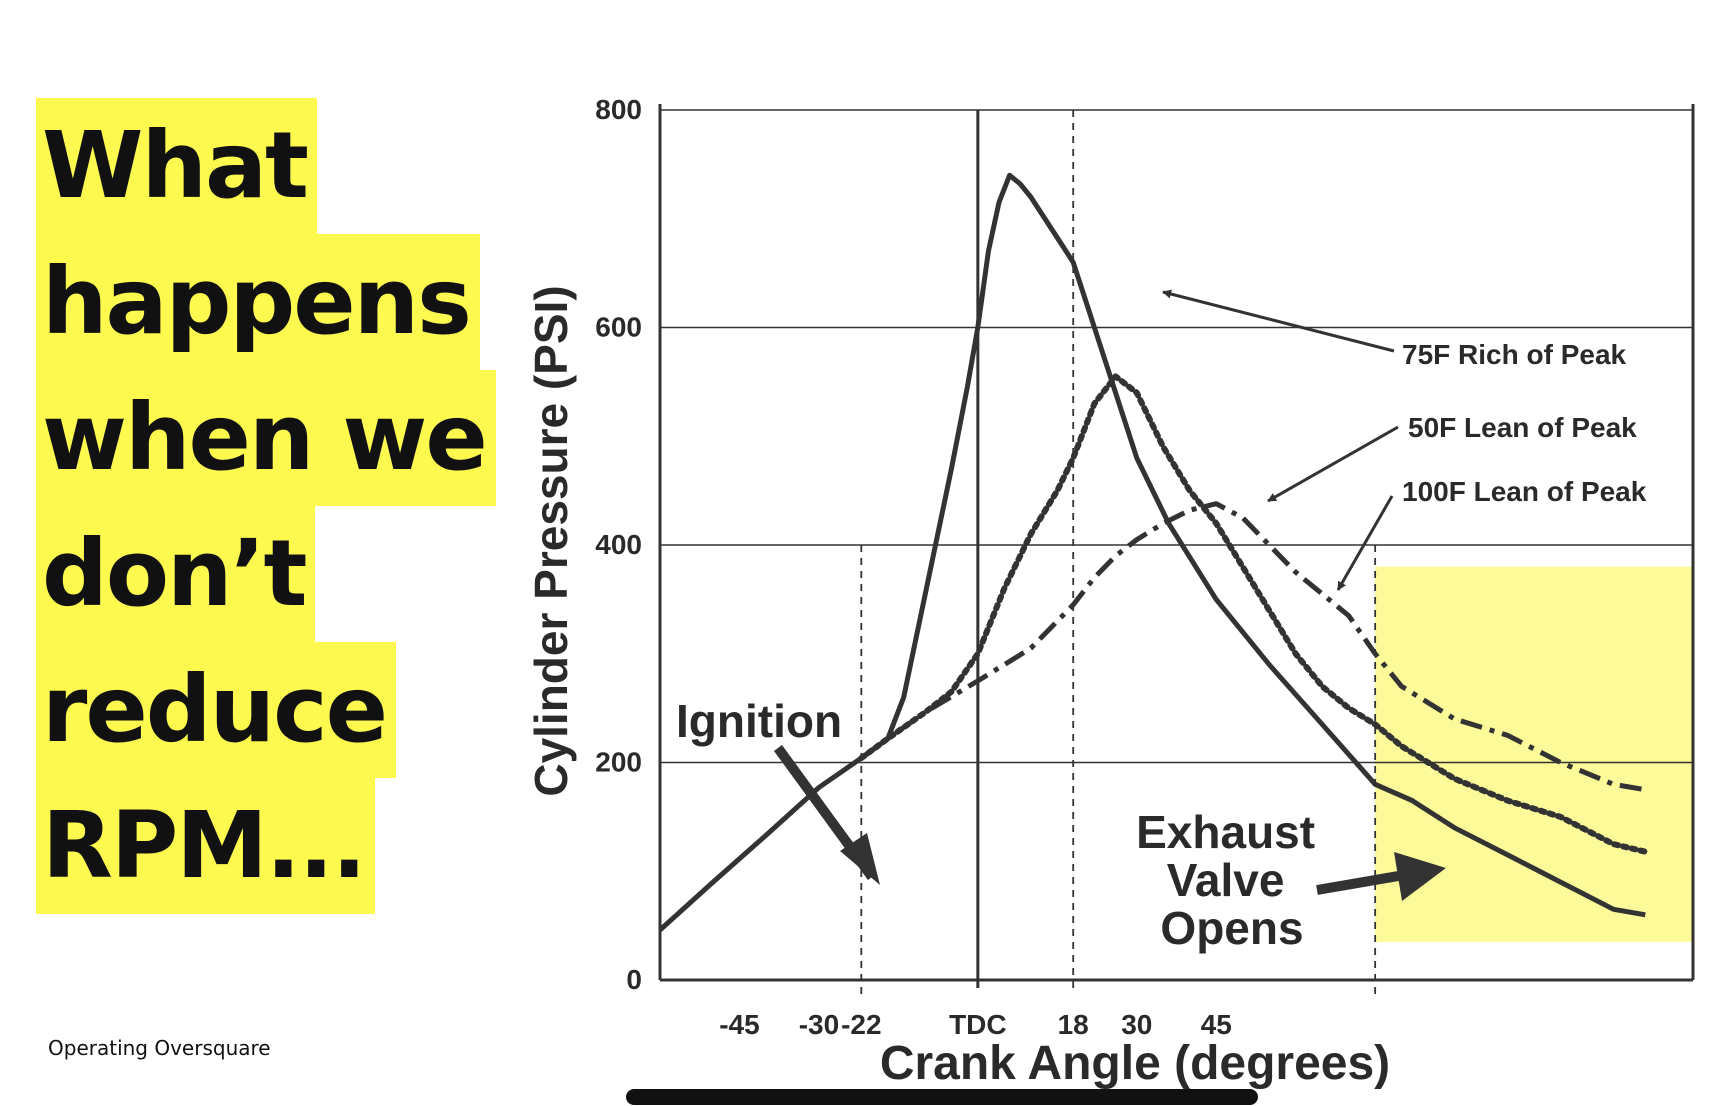 This screenshot has width=1720, height=1106. I want to click on x-tick-label-45: 45, so click(1216, 1024).